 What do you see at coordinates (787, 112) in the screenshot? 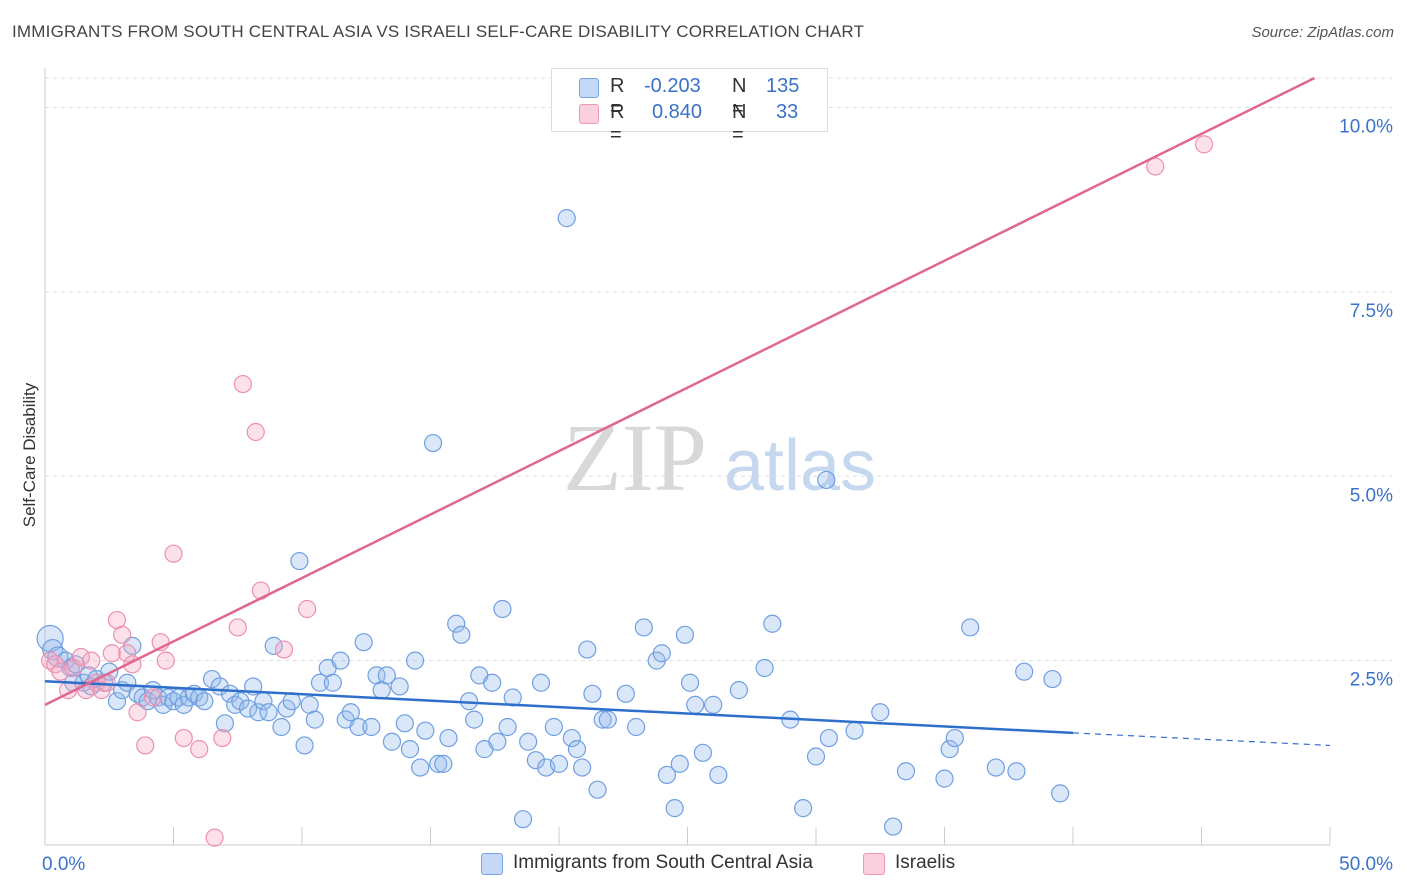
I see `n-value: 33` at bounding box center [787, 112].